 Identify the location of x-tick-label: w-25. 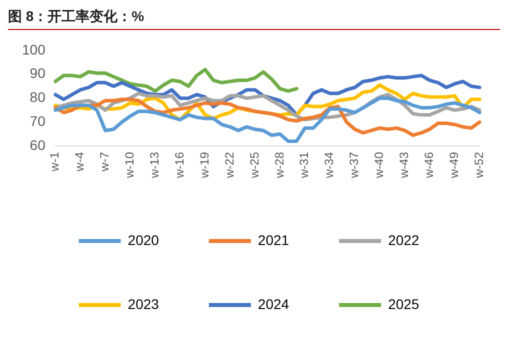
(254, 166).